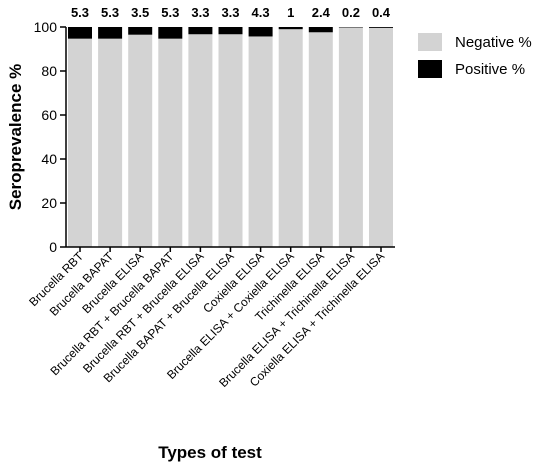 Image resolution: width=550 pixels, height=468 pixels. Describe the element at coordinates (230, 12) in the screenshot. I see `data-label-5: 3.3` at that location.